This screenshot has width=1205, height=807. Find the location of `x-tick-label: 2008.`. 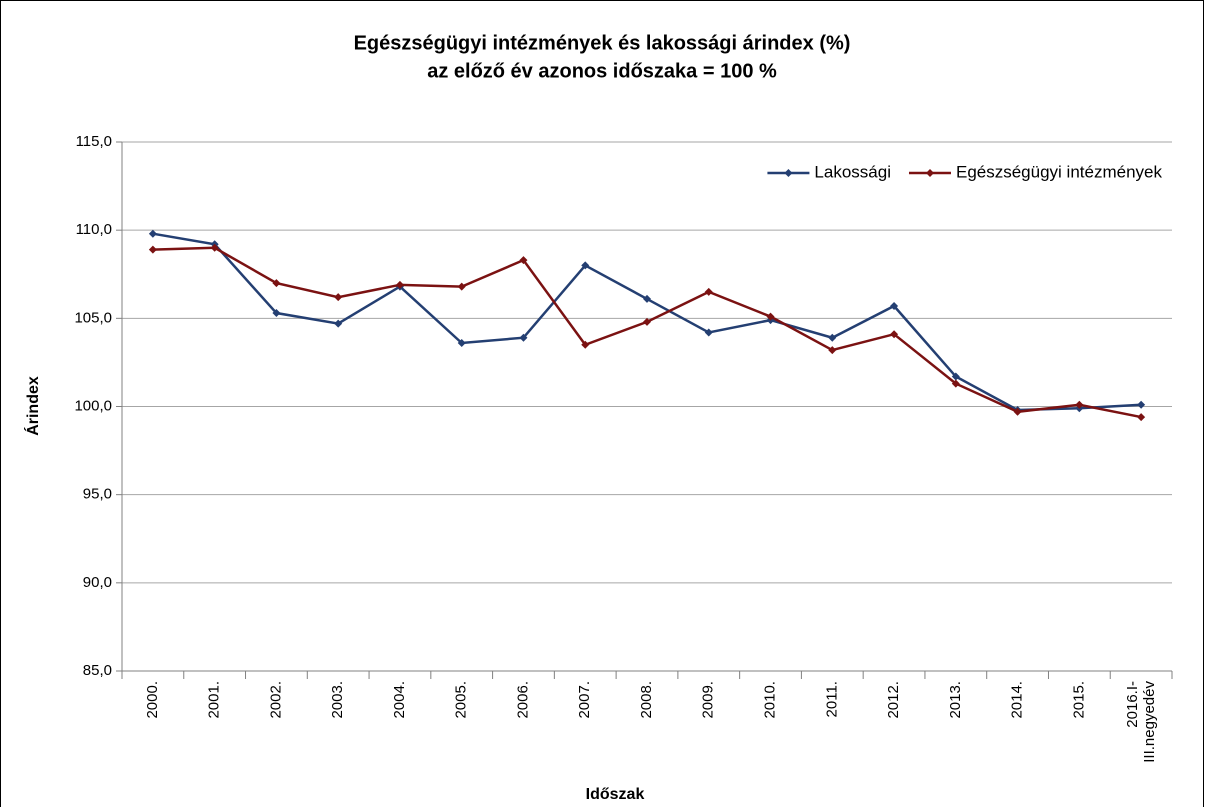

x-tick-label: 2008. is located at coordinates (646, 700).